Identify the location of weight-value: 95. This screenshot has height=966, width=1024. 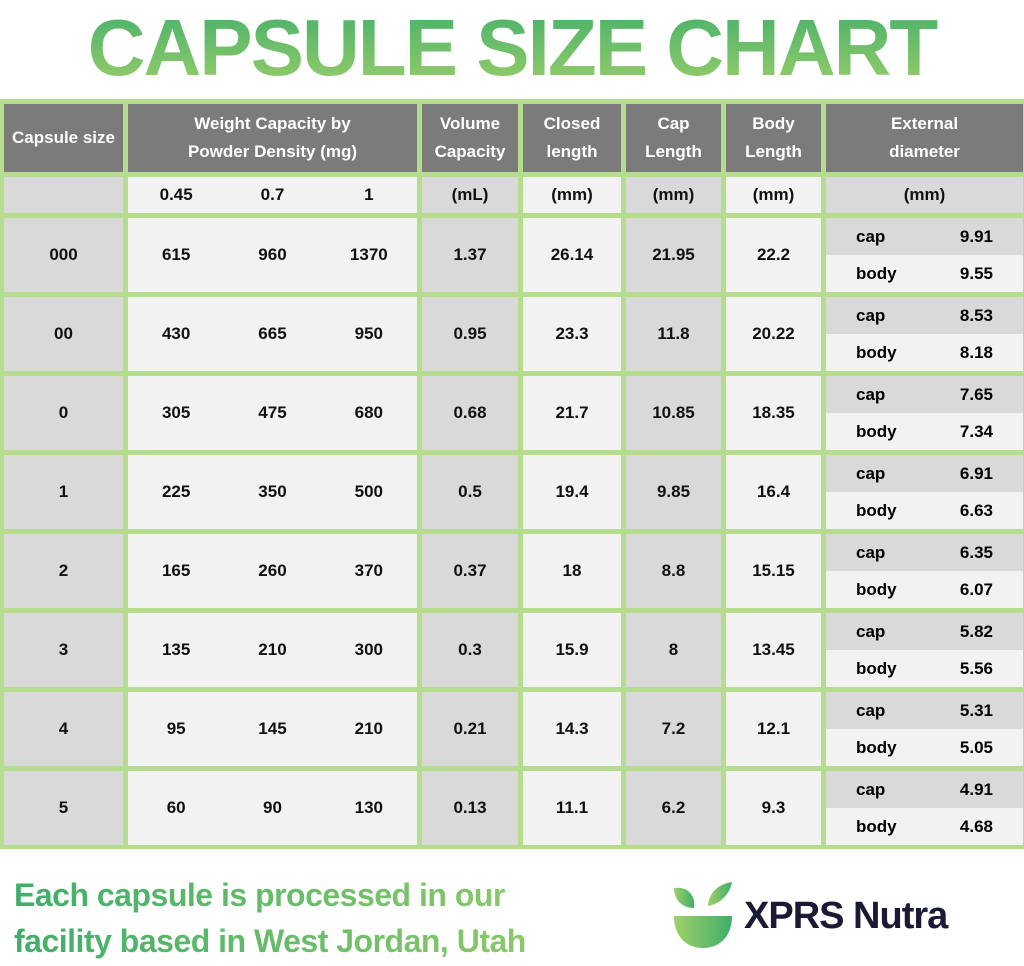
(176, 728).